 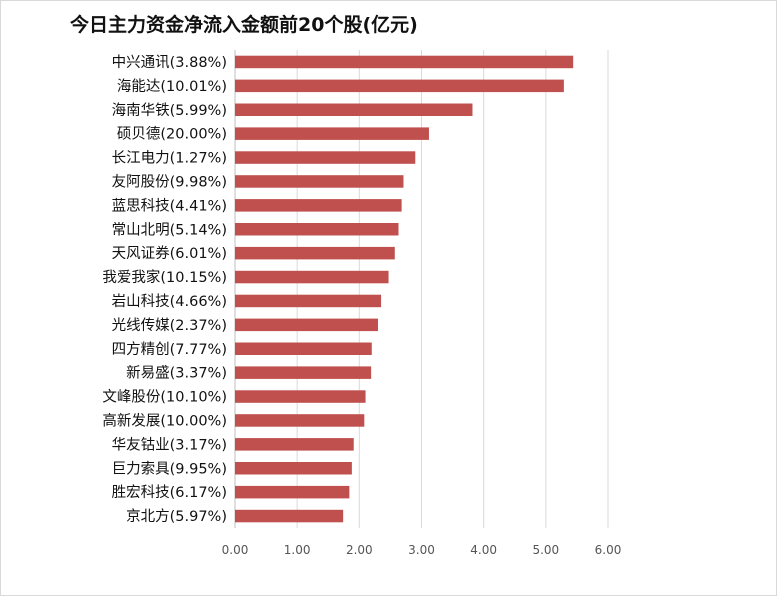 I want to click on category-label: 硕贝德(20.00%), so click(x=172, y=134).